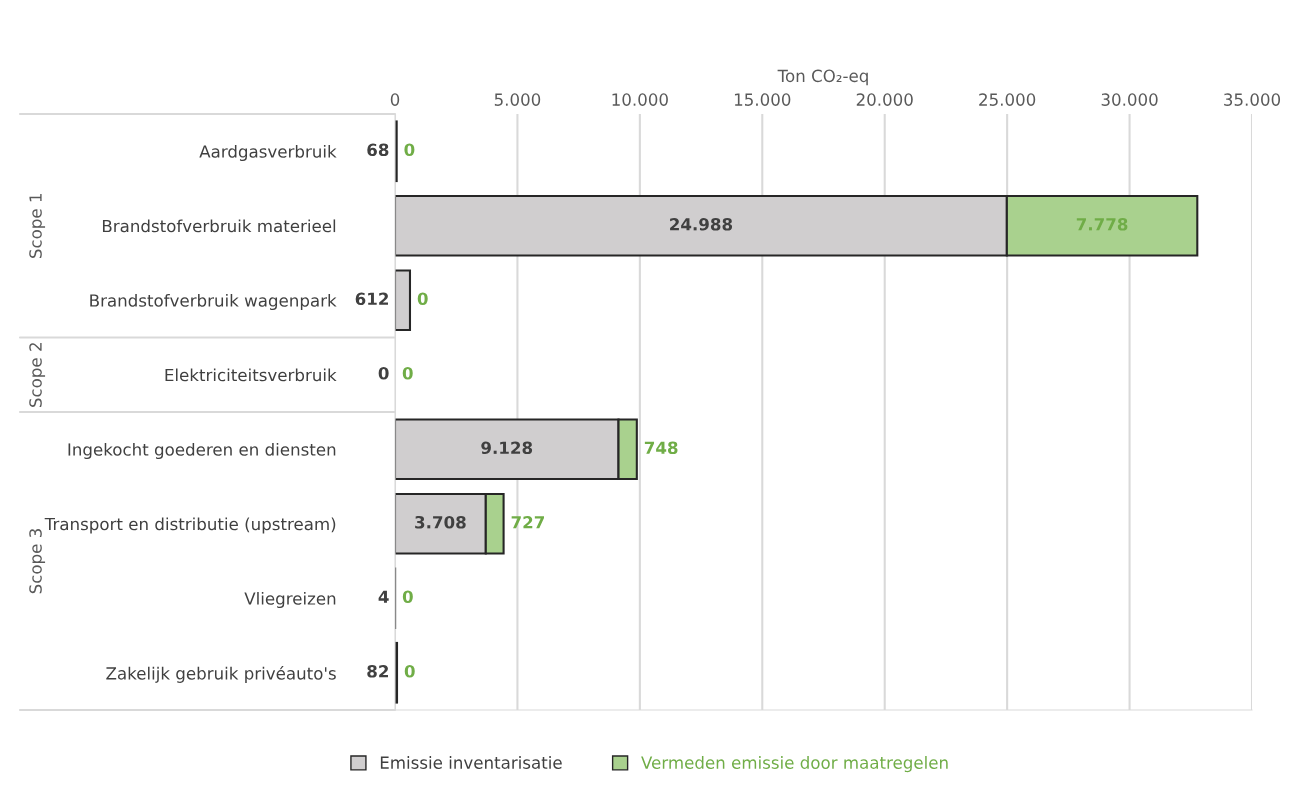 This screenshot has width=1300, height=791. I want to click on x-tick-label: 10.000, so click(640, 99).